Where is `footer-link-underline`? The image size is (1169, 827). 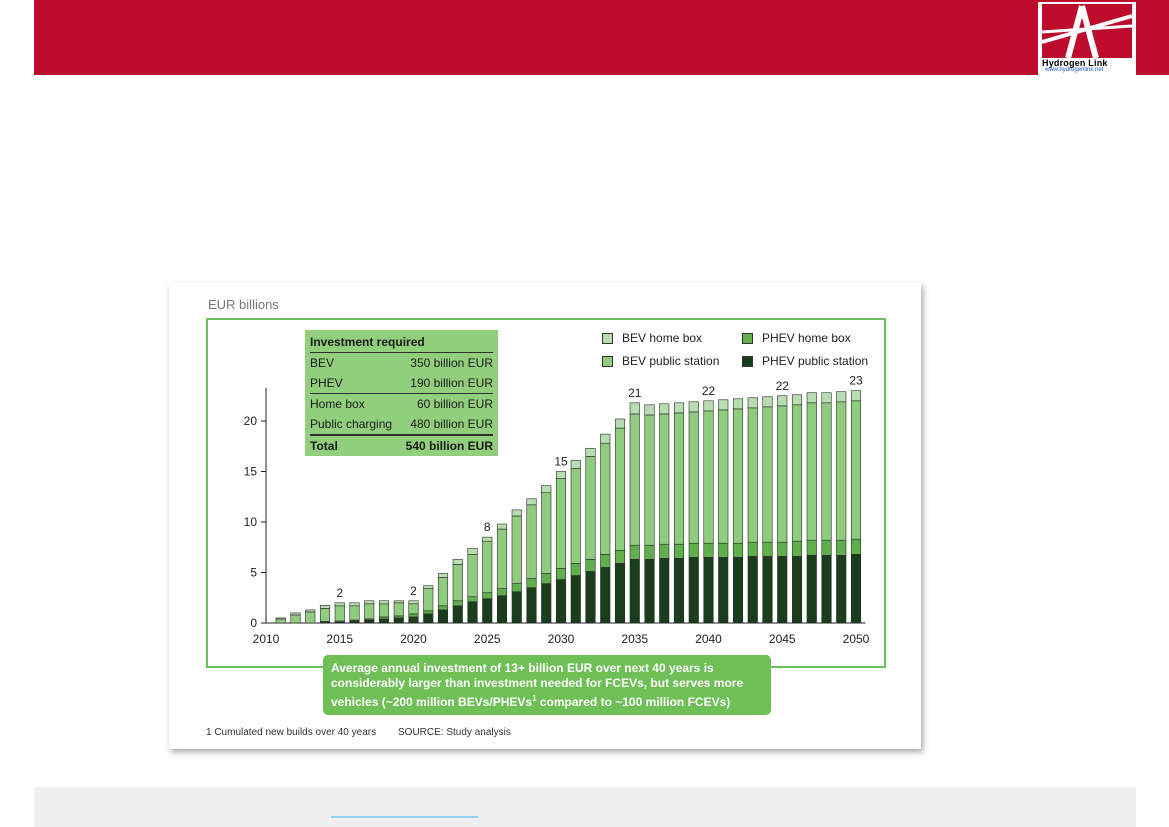 footer-link-underline is located at coordinates (404, 817).